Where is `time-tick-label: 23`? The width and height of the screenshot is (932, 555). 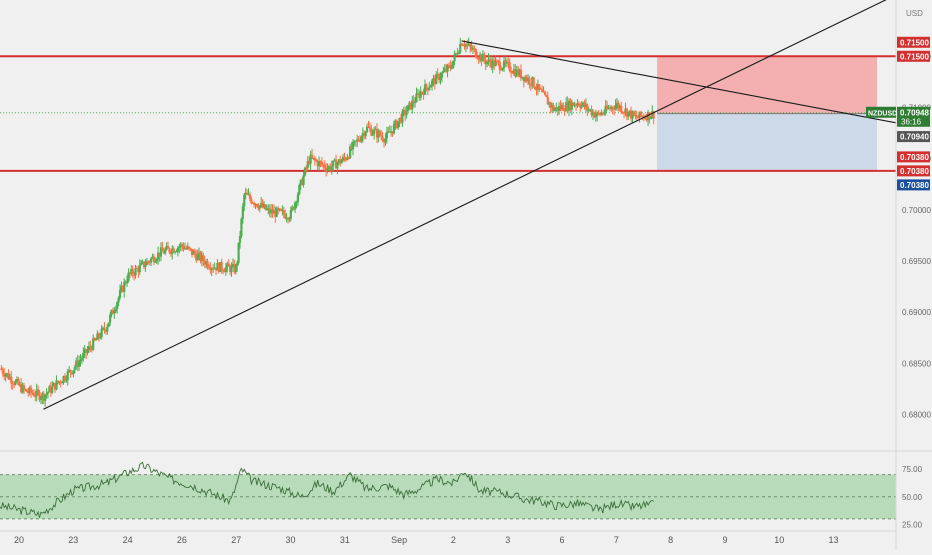
time-tick-label: 23 is located at coordinates (73, 540).